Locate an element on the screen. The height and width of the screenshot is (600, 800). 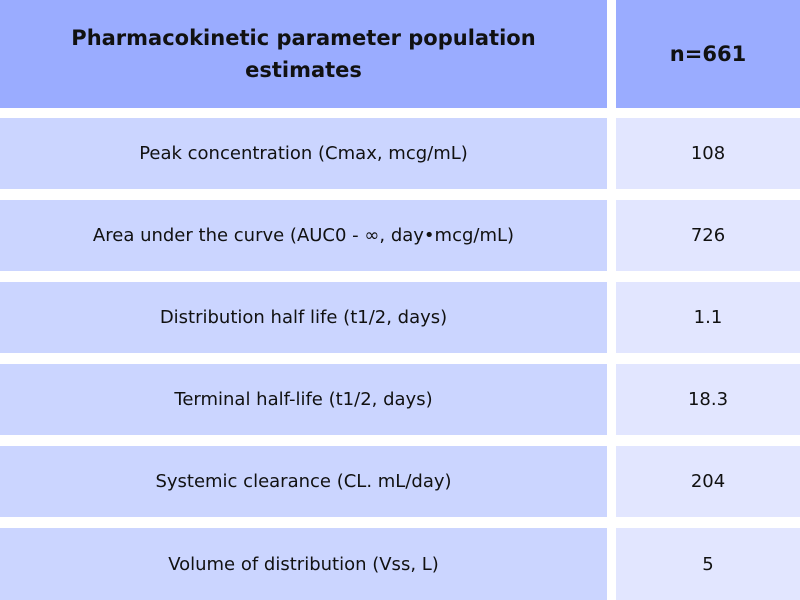
parameter-label: Systemic clearance (CL. mL/day) is located at coordinates (303, 481).